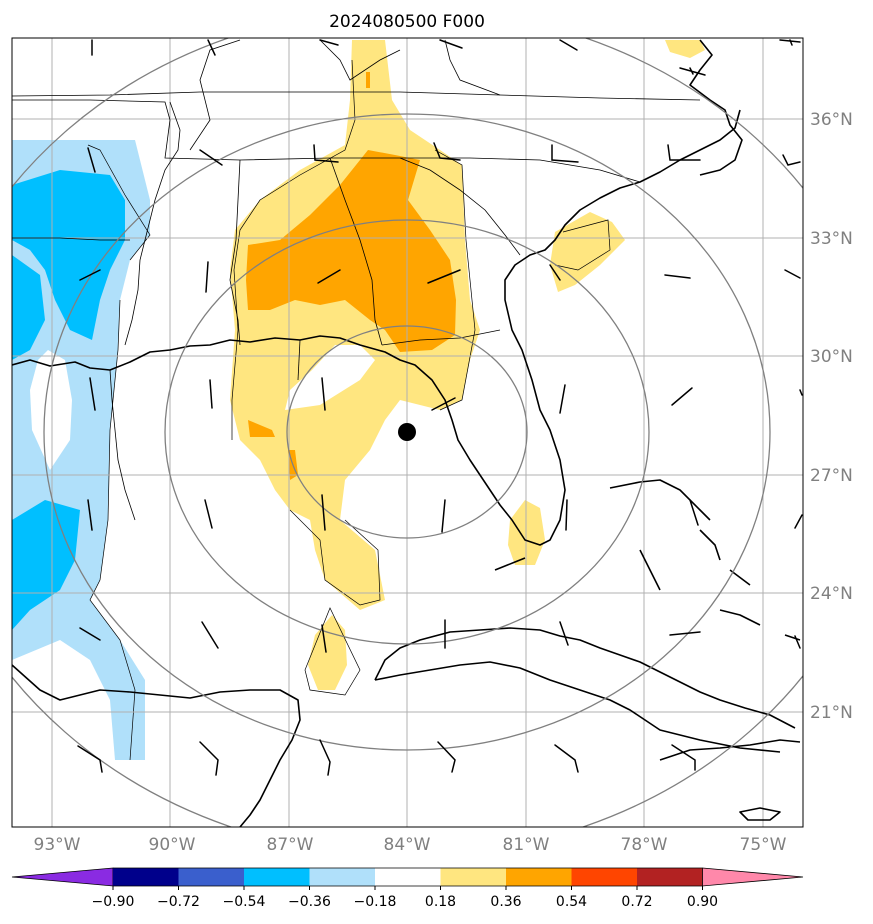 This screenshot has height=924, width=873. Describe the element at coordinates (178, 902) in the screenshot. I see `colorbar-tick-label: −0.72` at that location.